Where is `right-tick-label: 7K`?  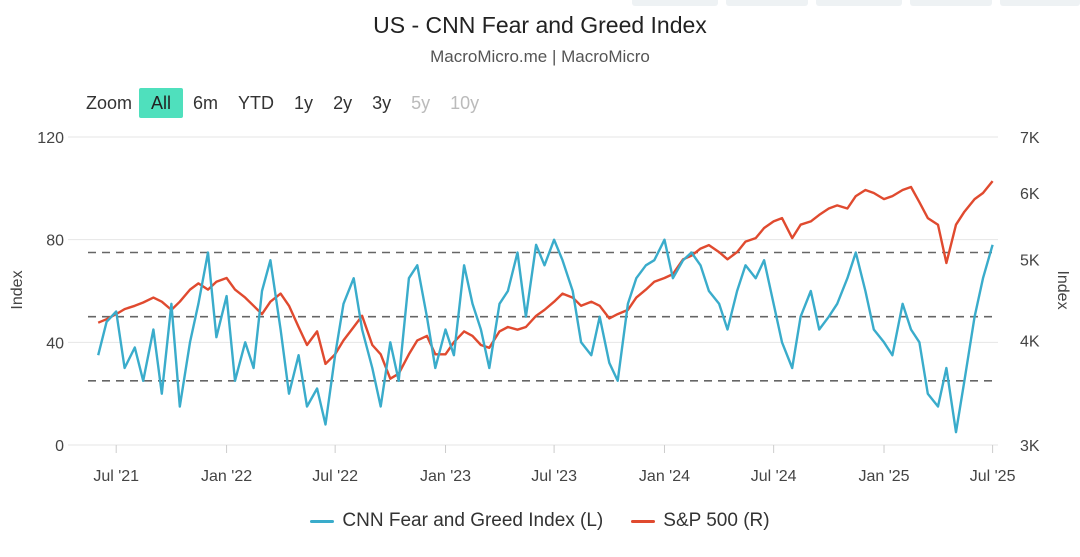 right-tick-label: 7K is located at coordinates (1030, 138).